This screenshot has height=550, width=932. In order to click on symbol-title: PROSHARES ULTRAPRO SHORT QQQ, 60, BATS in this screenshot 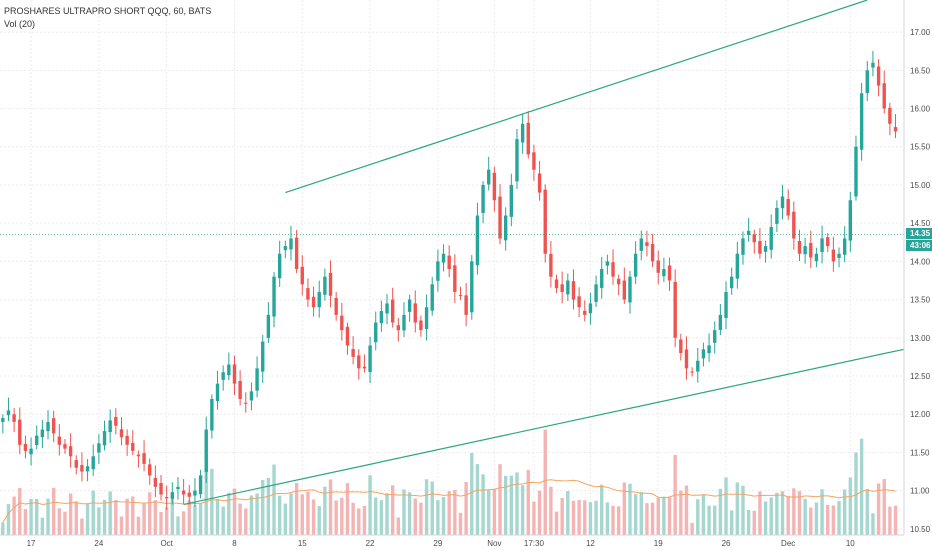, I will do `click(108, 11)`.